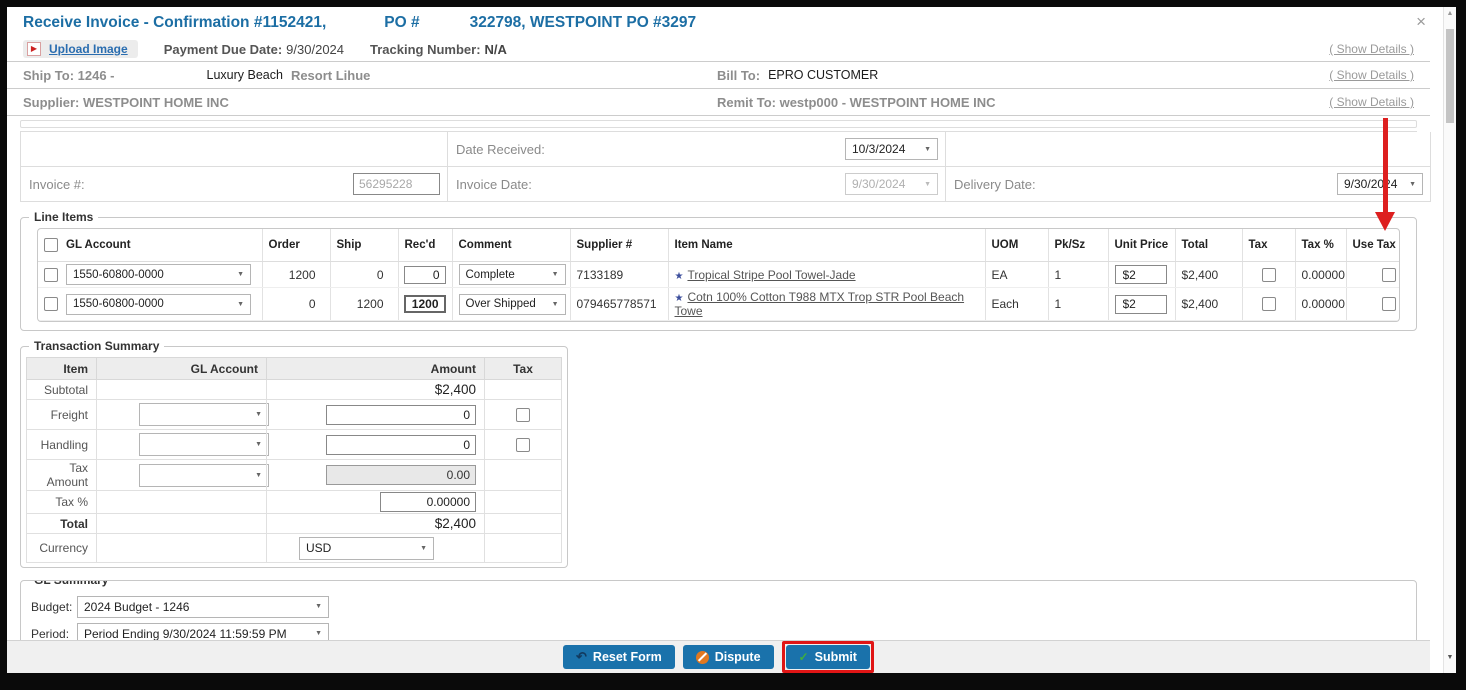  Describe the element at coordinates (34, 49) in the screenshot. I see `upload-image-icon: ▶` at that location.